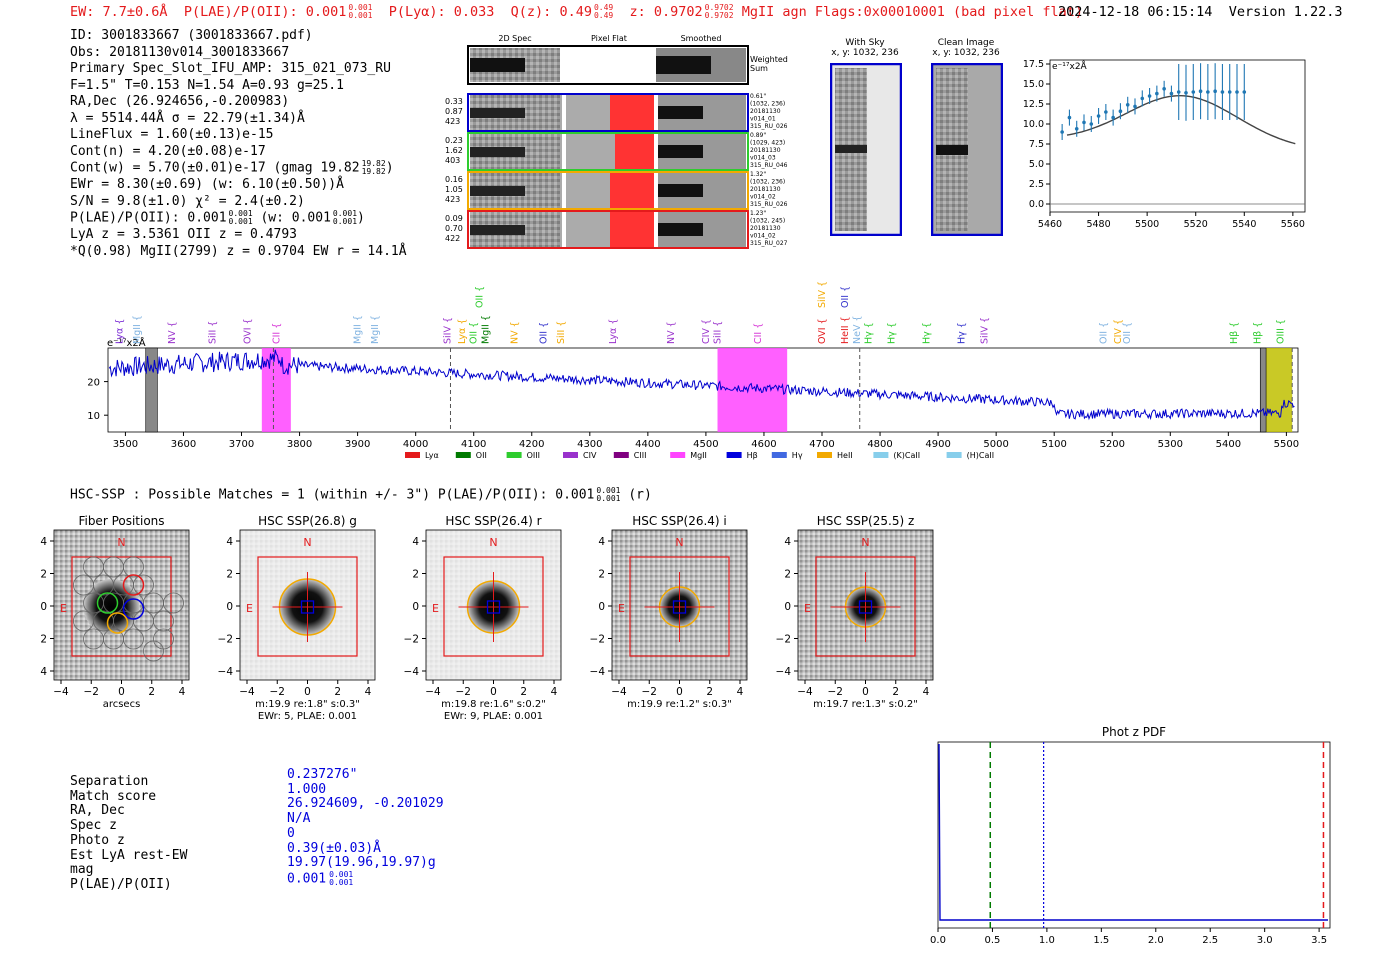  Describe the element at coordinates (866, 149) in the screenshot. I see `with-sky-image` at that location.